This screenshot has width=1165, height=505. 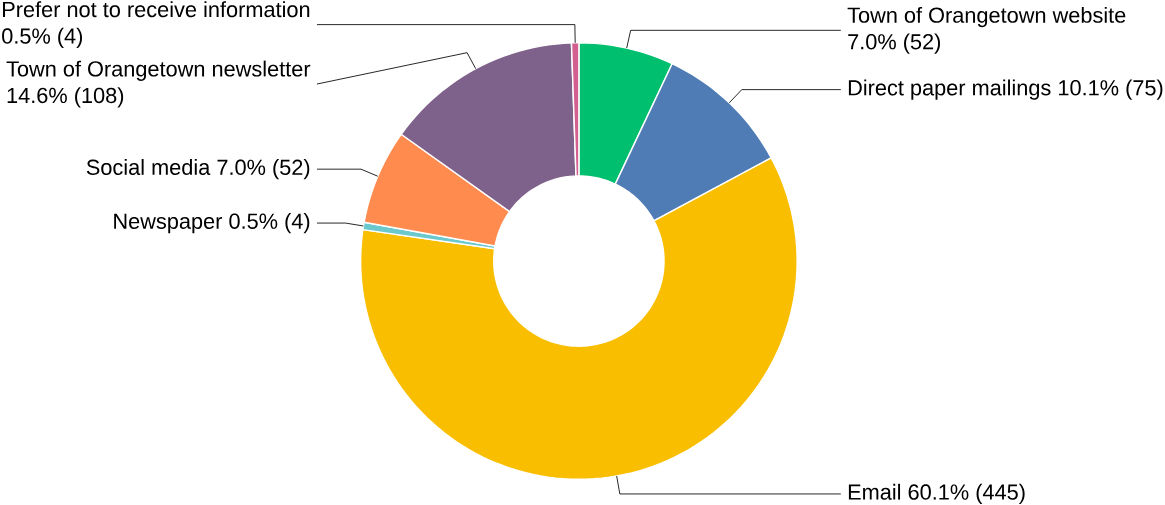 What do you see at coordinates (1111, 89) in the screenshot?
I see `data-label: 10.1% (75)` at bounding box center [1111, 89].